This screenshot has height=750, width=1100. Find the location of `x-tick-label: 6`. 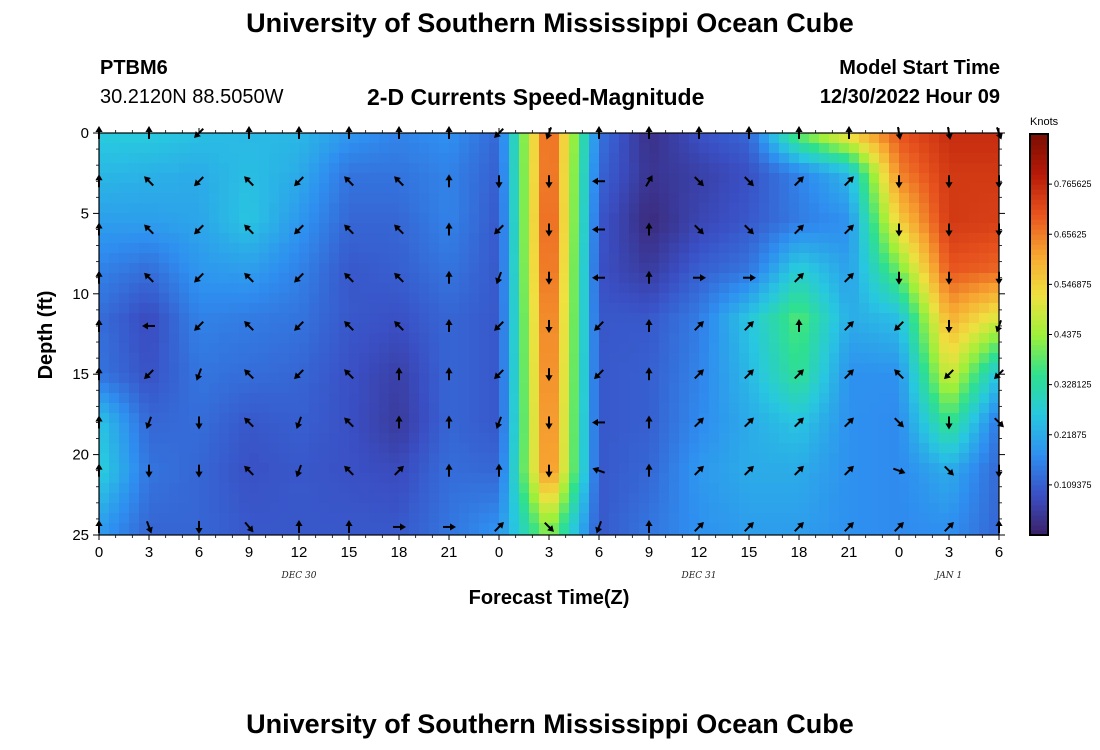

x-tick-label: 6 is located at coordinates (199, 552).